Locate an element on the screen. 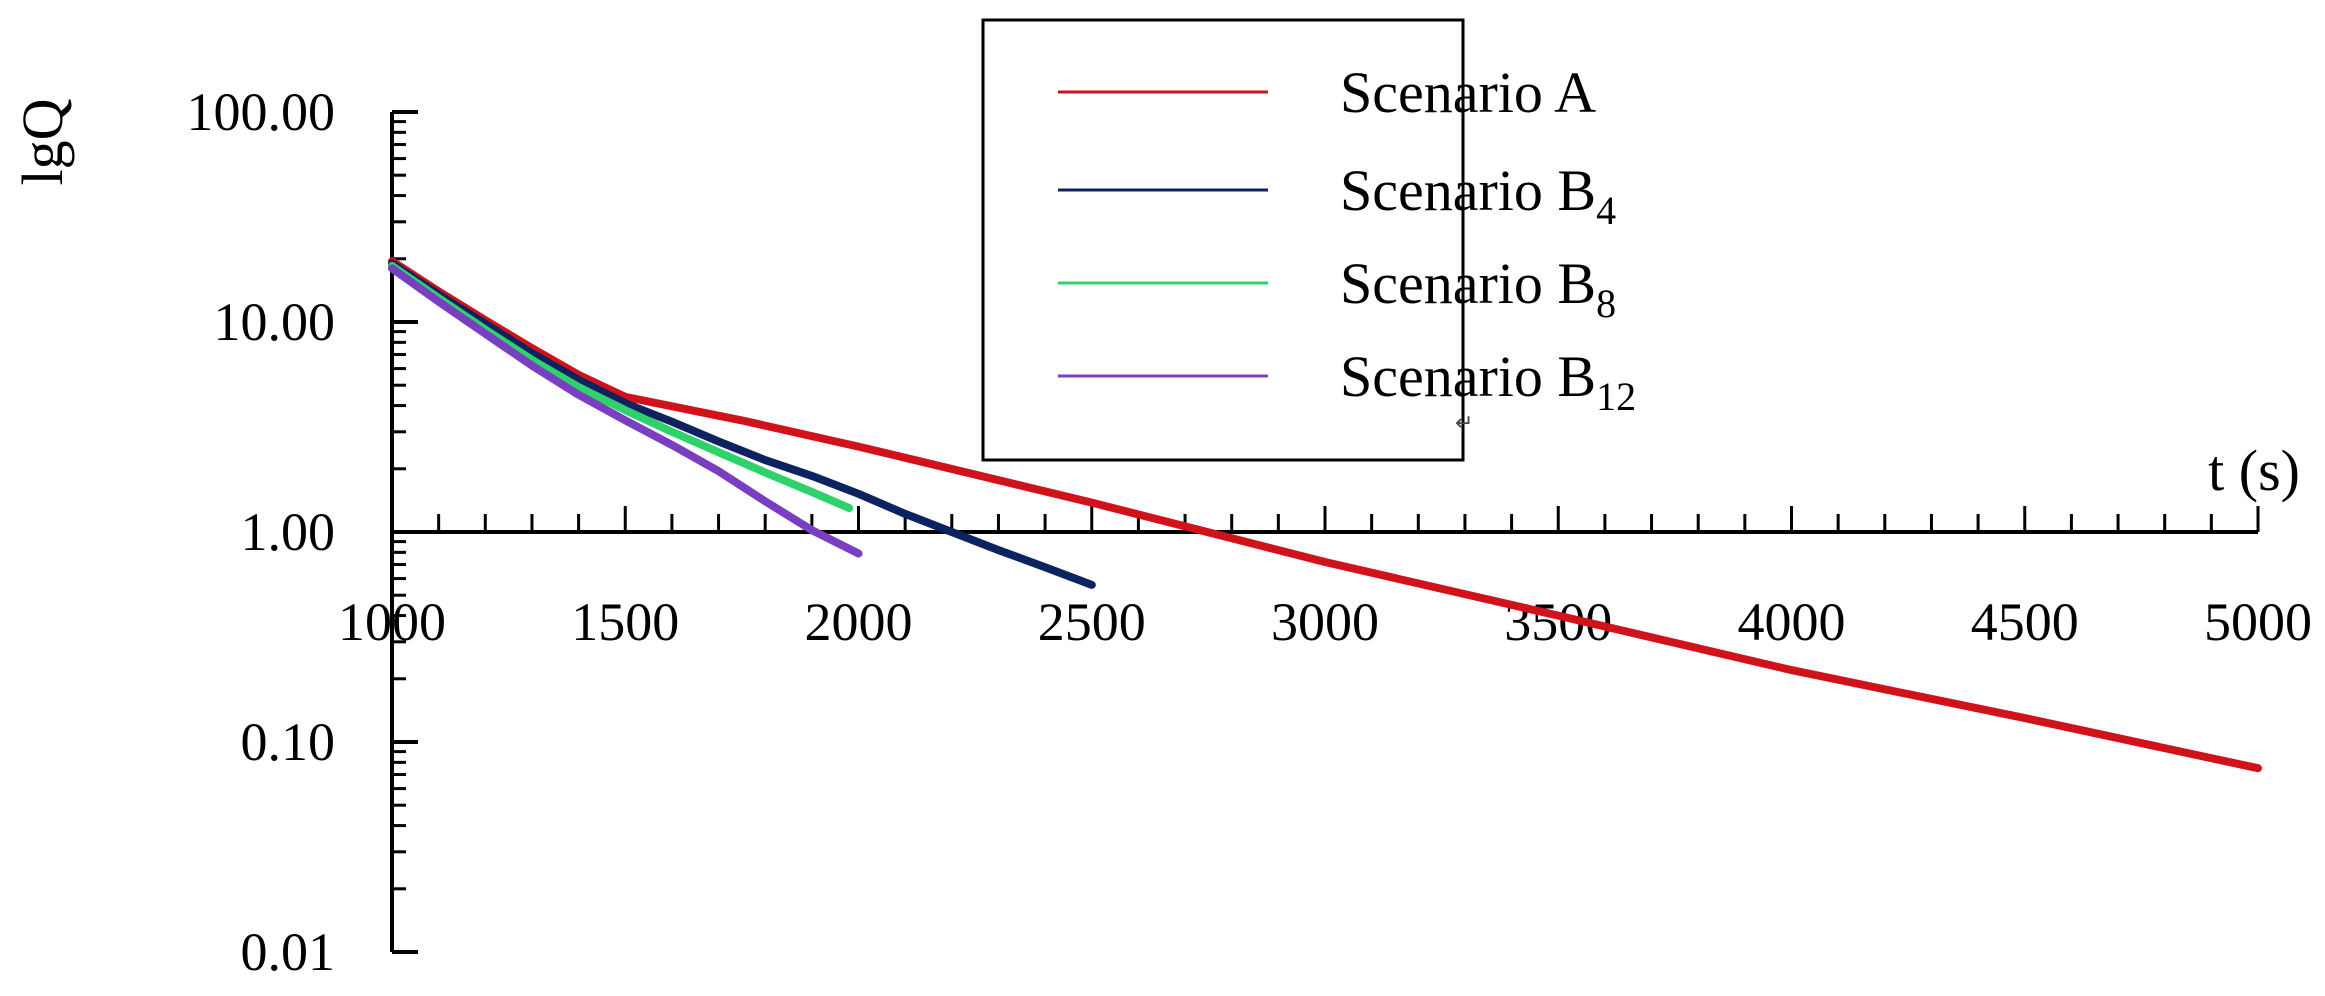 The height and width of the screenshot is (996, 2325). legend-label: Scenario B8 is located at coordinates (1478, 288).